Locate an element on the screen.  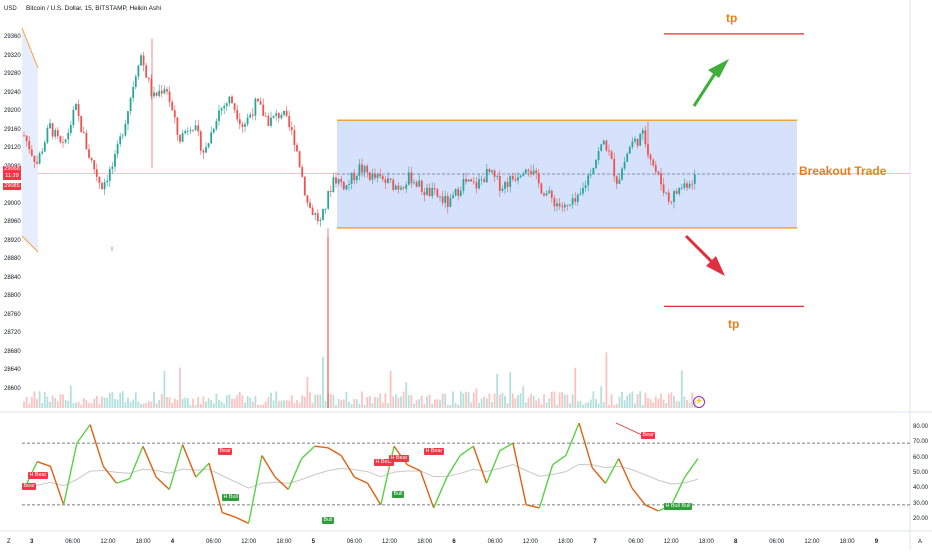
oscillator-tick: 40.00 is located at coordinates (921, 488).